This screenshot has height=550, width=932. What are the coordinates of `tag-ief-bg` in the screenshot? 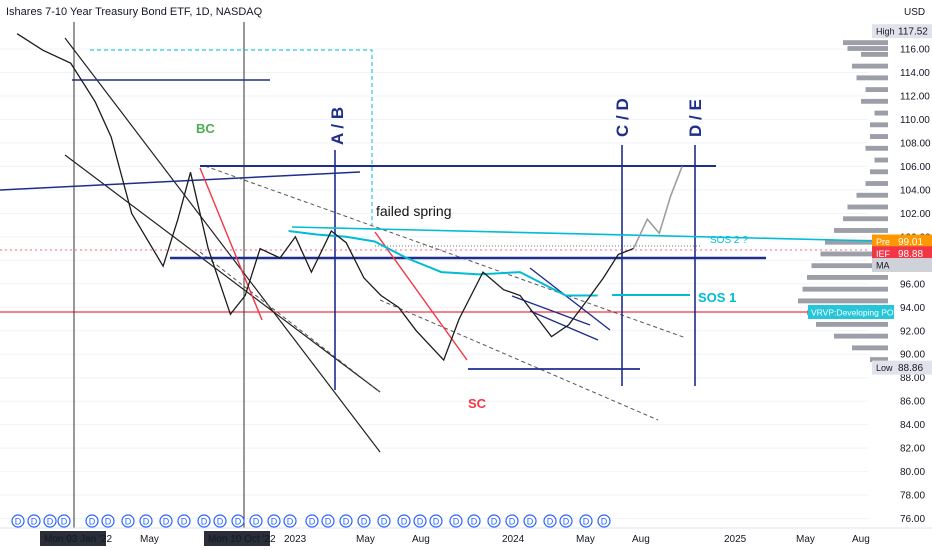 It's located at (902, 253).